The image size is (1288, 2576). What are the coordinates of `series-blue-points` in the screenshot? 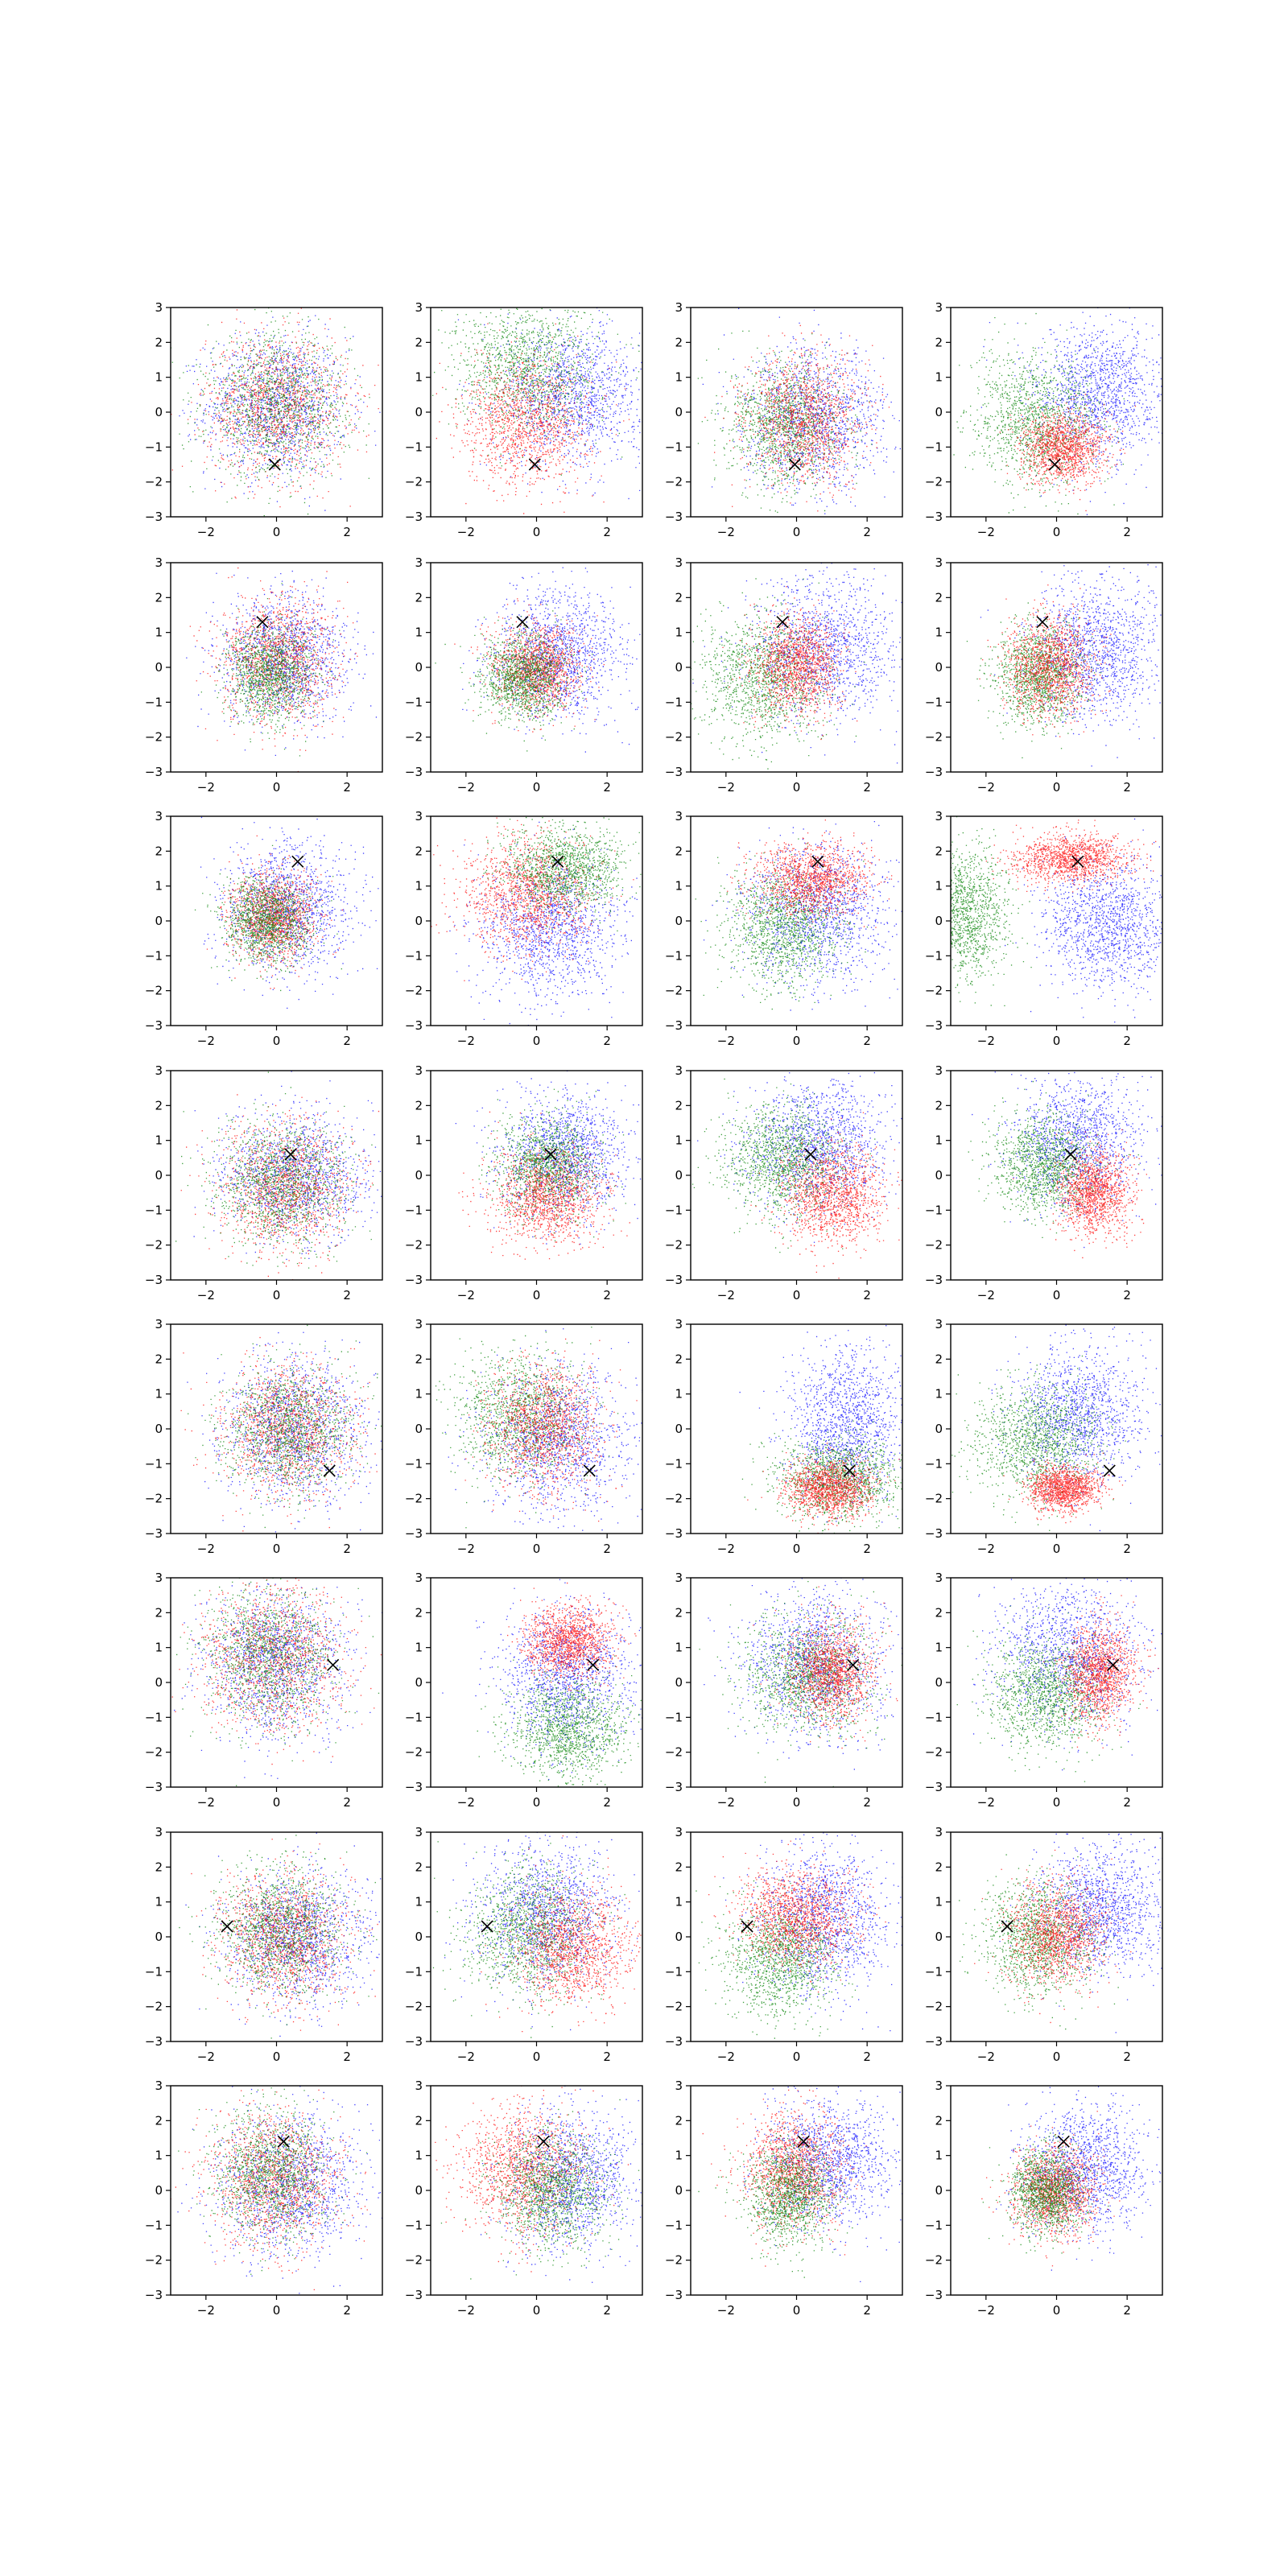 It's located at (814, 1932).